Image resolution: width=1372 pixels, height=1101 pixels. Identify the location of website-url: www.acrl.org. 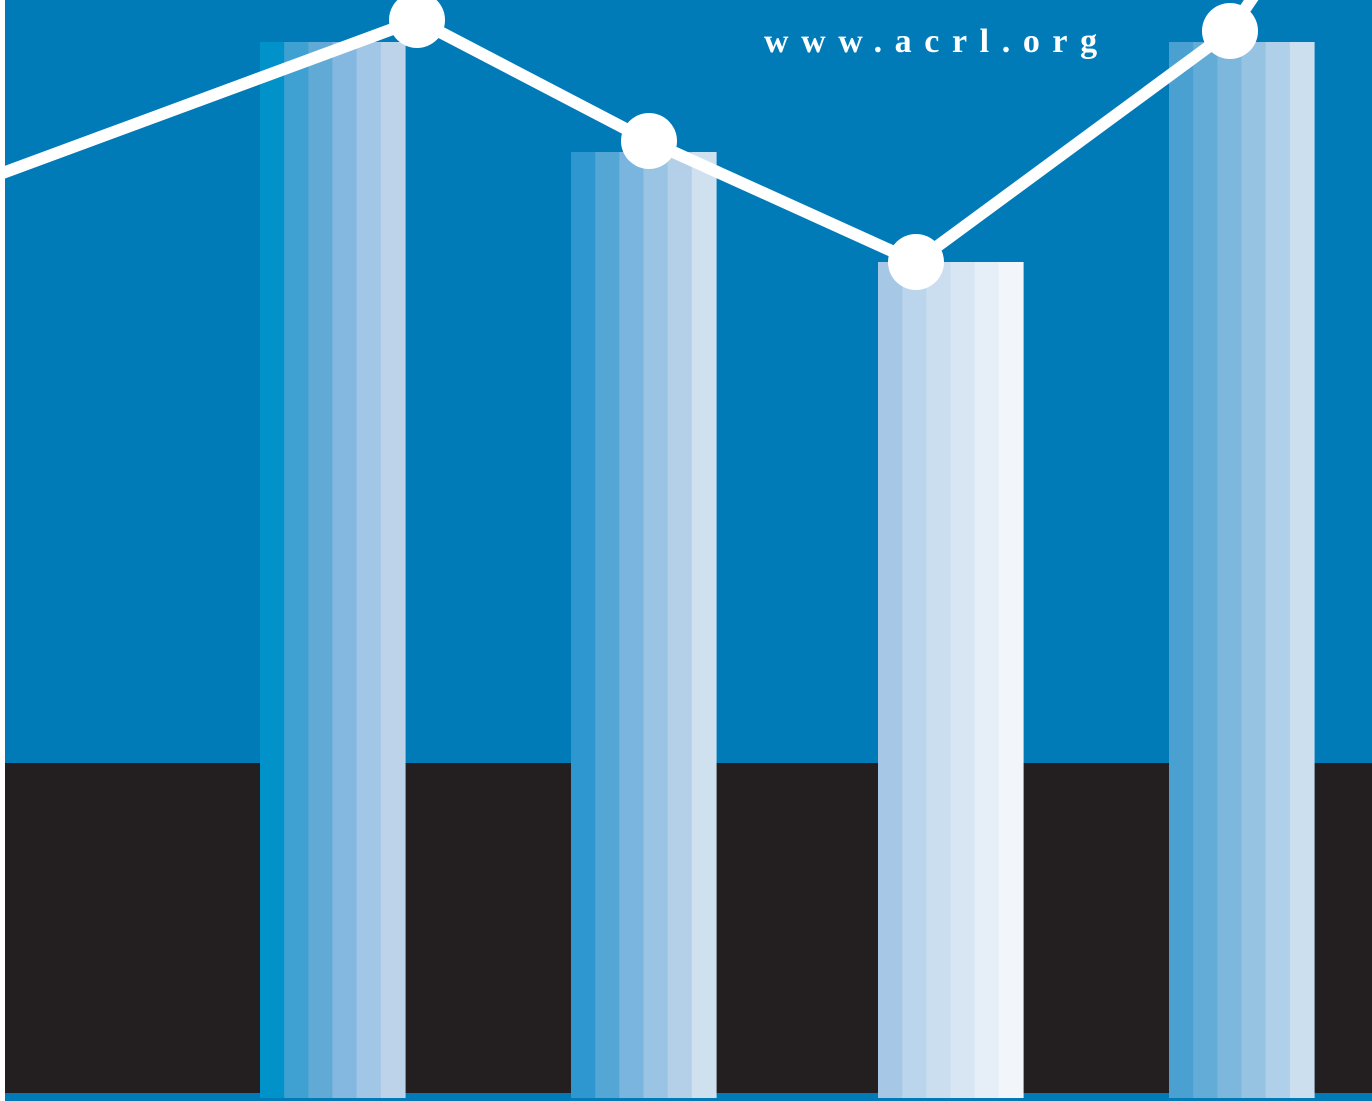
(937, 41).